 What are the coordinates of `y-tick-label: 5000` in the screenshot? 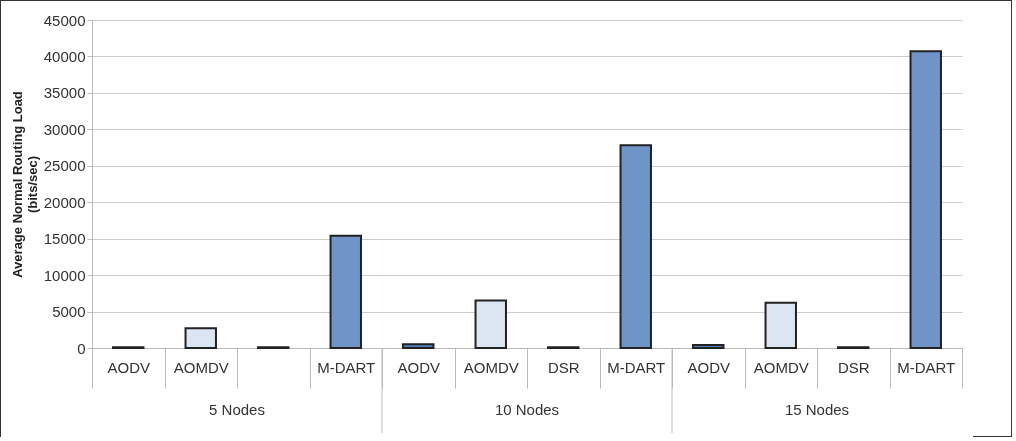 It's located at (69, 312).